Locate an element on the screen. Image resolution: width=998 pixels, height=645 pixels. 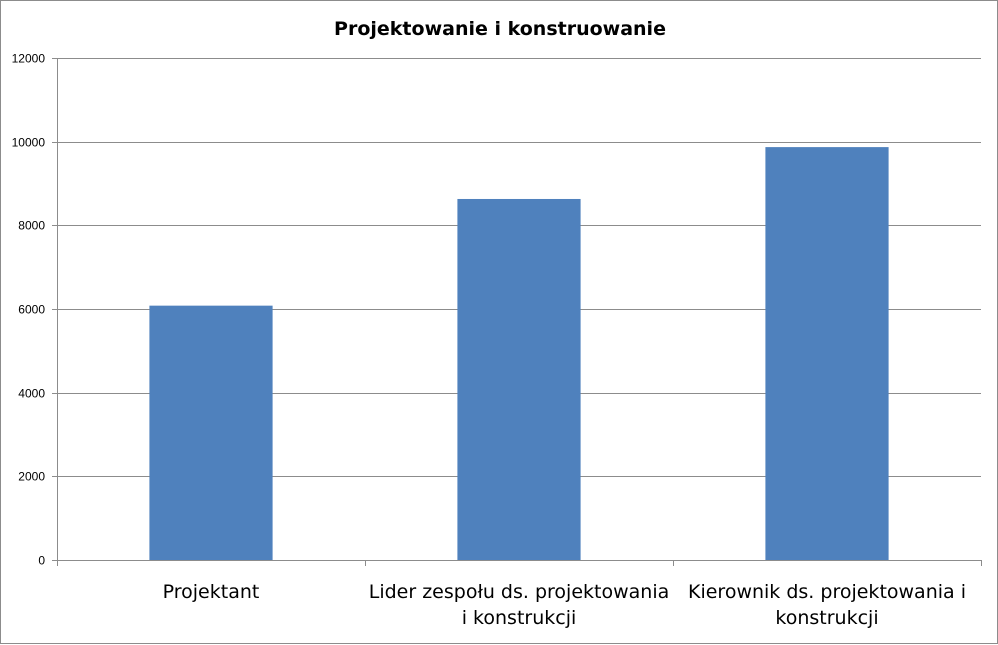
y-tick-label: 8000 is located at coordinates (31, 226).